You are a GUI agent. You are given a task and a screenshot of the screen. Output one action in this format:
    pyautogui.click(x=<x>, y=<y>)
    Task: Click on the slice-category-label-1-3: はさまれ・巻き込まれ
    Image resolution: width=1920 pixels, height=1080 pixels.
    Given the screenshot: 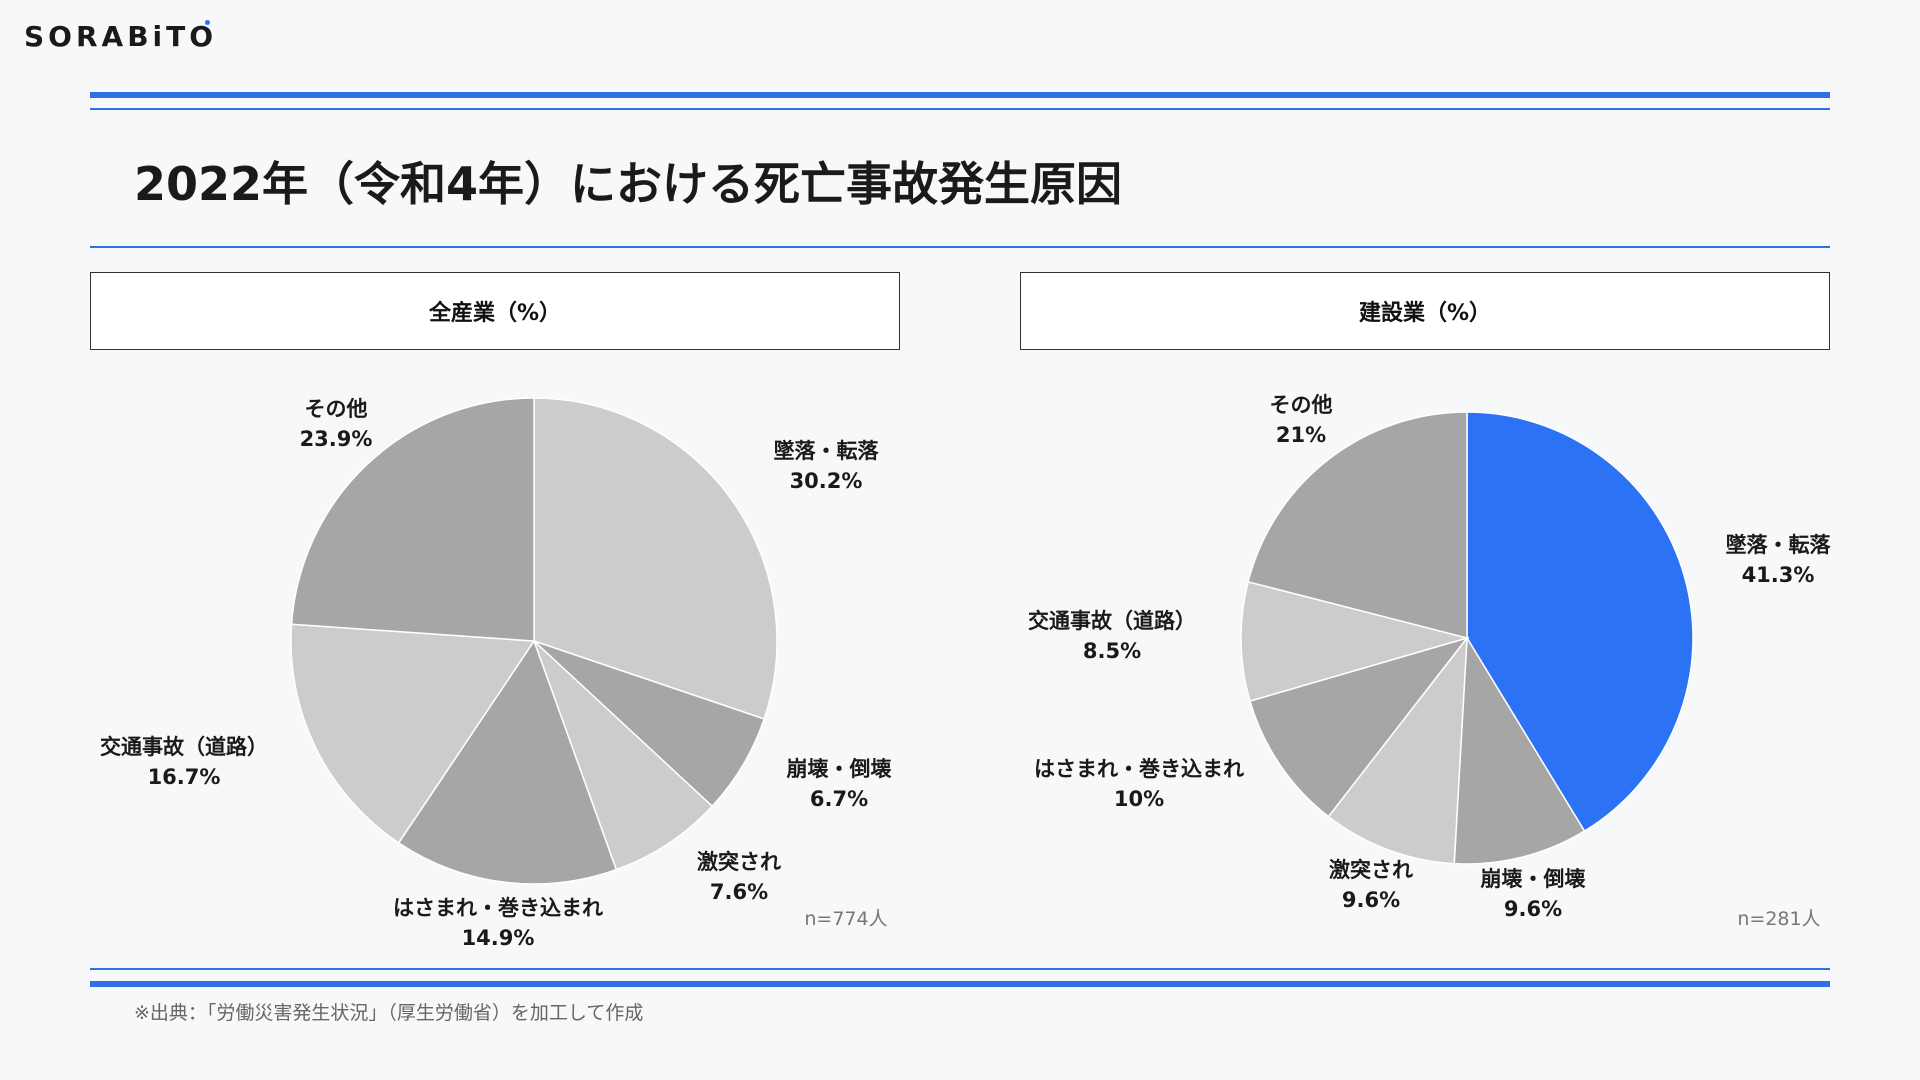 What is the action you would take?
    pyautogui.click(x=1139, y=769)
    